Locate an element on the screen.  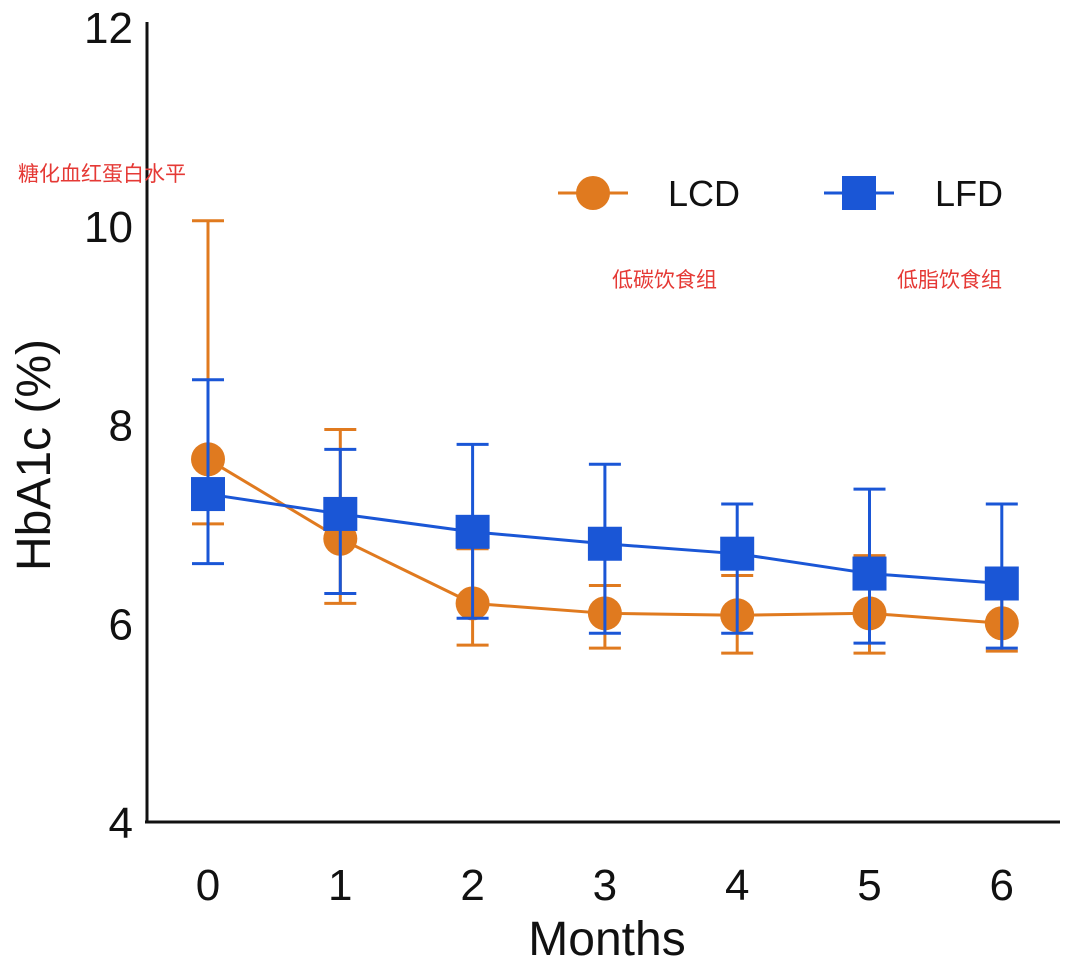
legend-item-lcd: LCD is located at coordinates (649, 193).